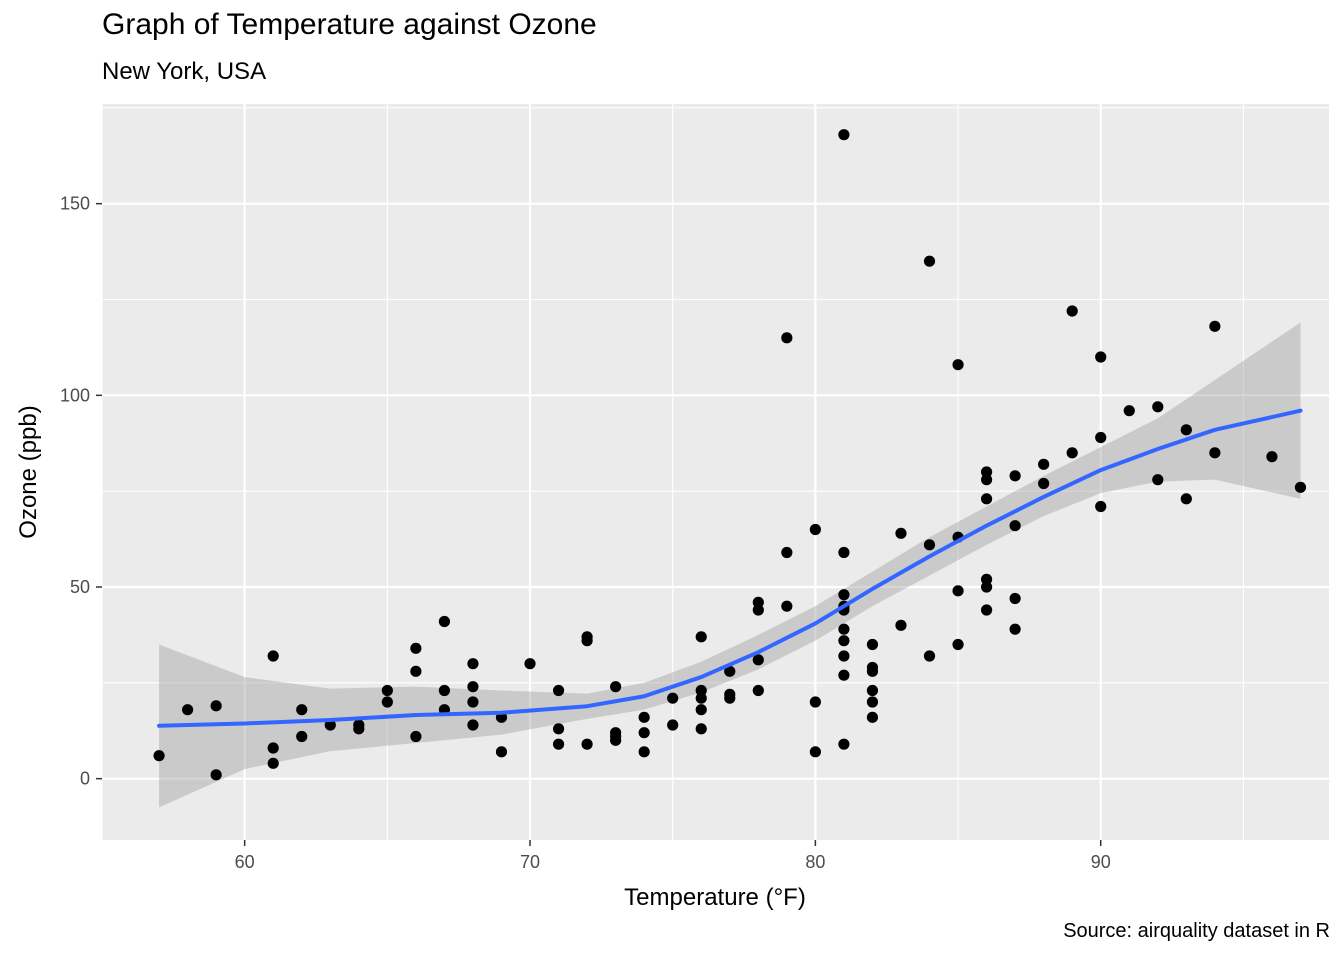  What do you see at coordinates (815, 862) in the screenshot?
I see `x-tick-label: 80` at bounding box center [815, 862].